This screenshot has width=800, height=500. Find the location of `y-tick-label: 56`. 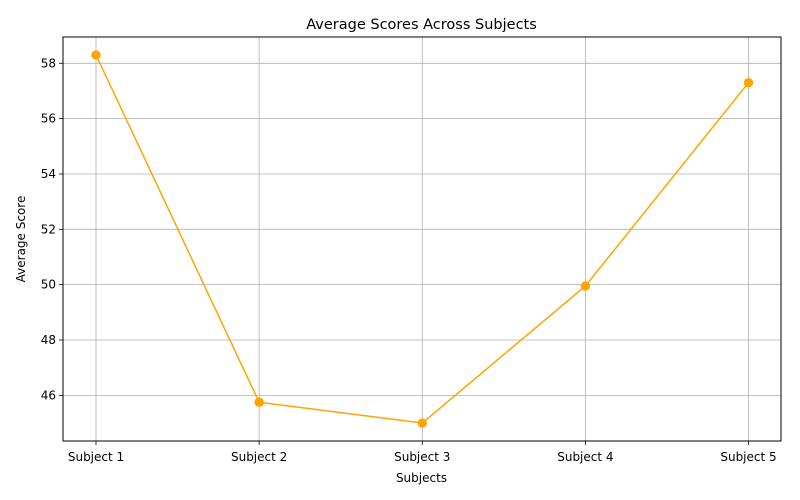

y-tick-label: 56 is located at coordinates (48, 119).